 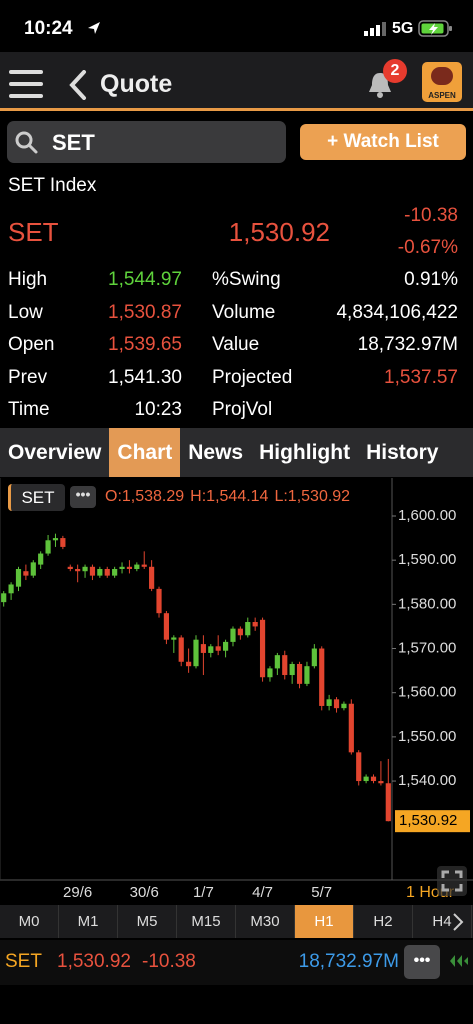 I want to click on quote-change: -10.38, so click(x=431, y=215).